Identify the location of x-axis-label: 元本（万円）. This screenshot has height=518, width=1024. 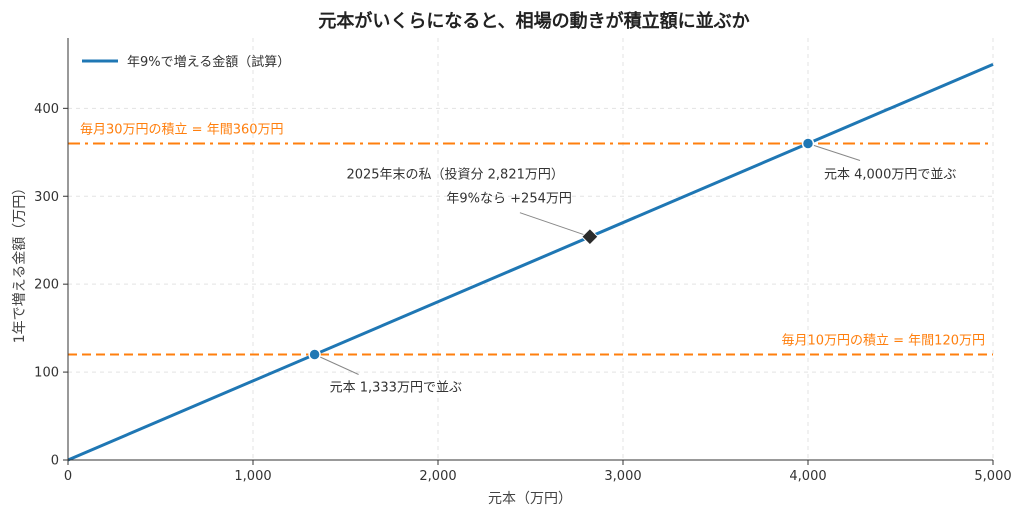
(530, 499).